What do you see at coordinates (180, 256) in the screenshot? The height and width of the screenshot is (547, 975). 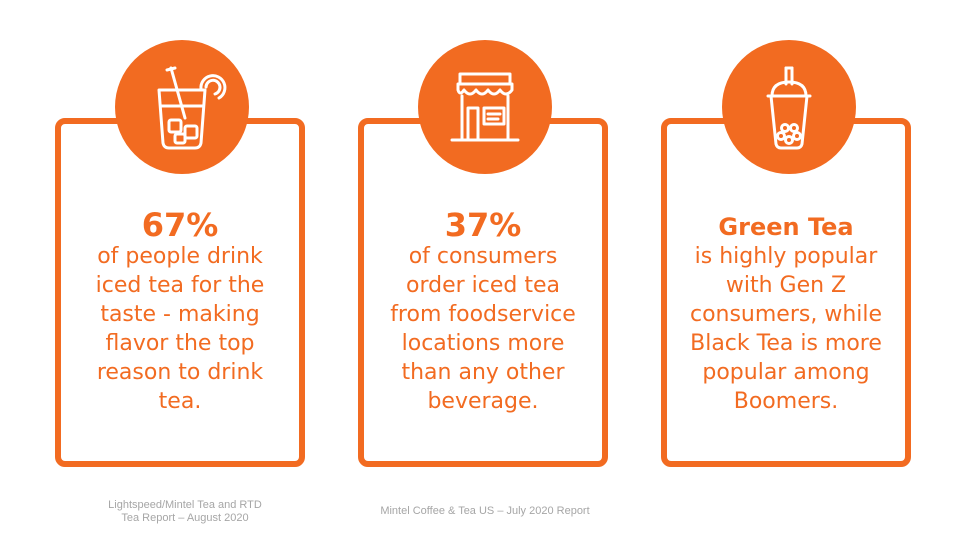 I see `desc-line: of people drink` at bounding box center [180, 256].